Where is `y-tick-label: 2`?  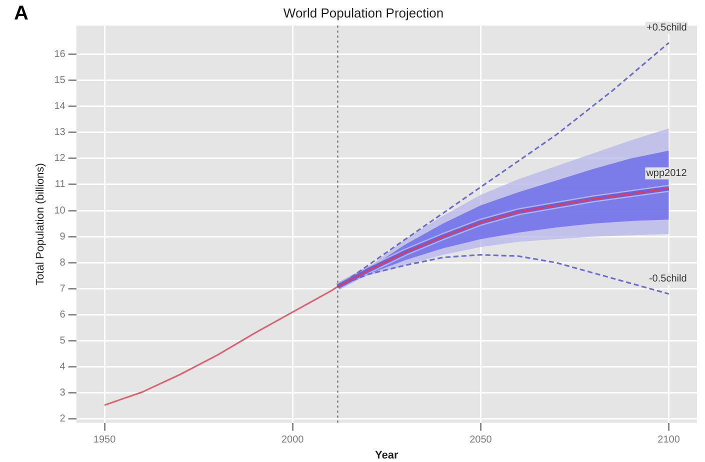 y-tick-label: 2 is located at coordinates (63, 419).